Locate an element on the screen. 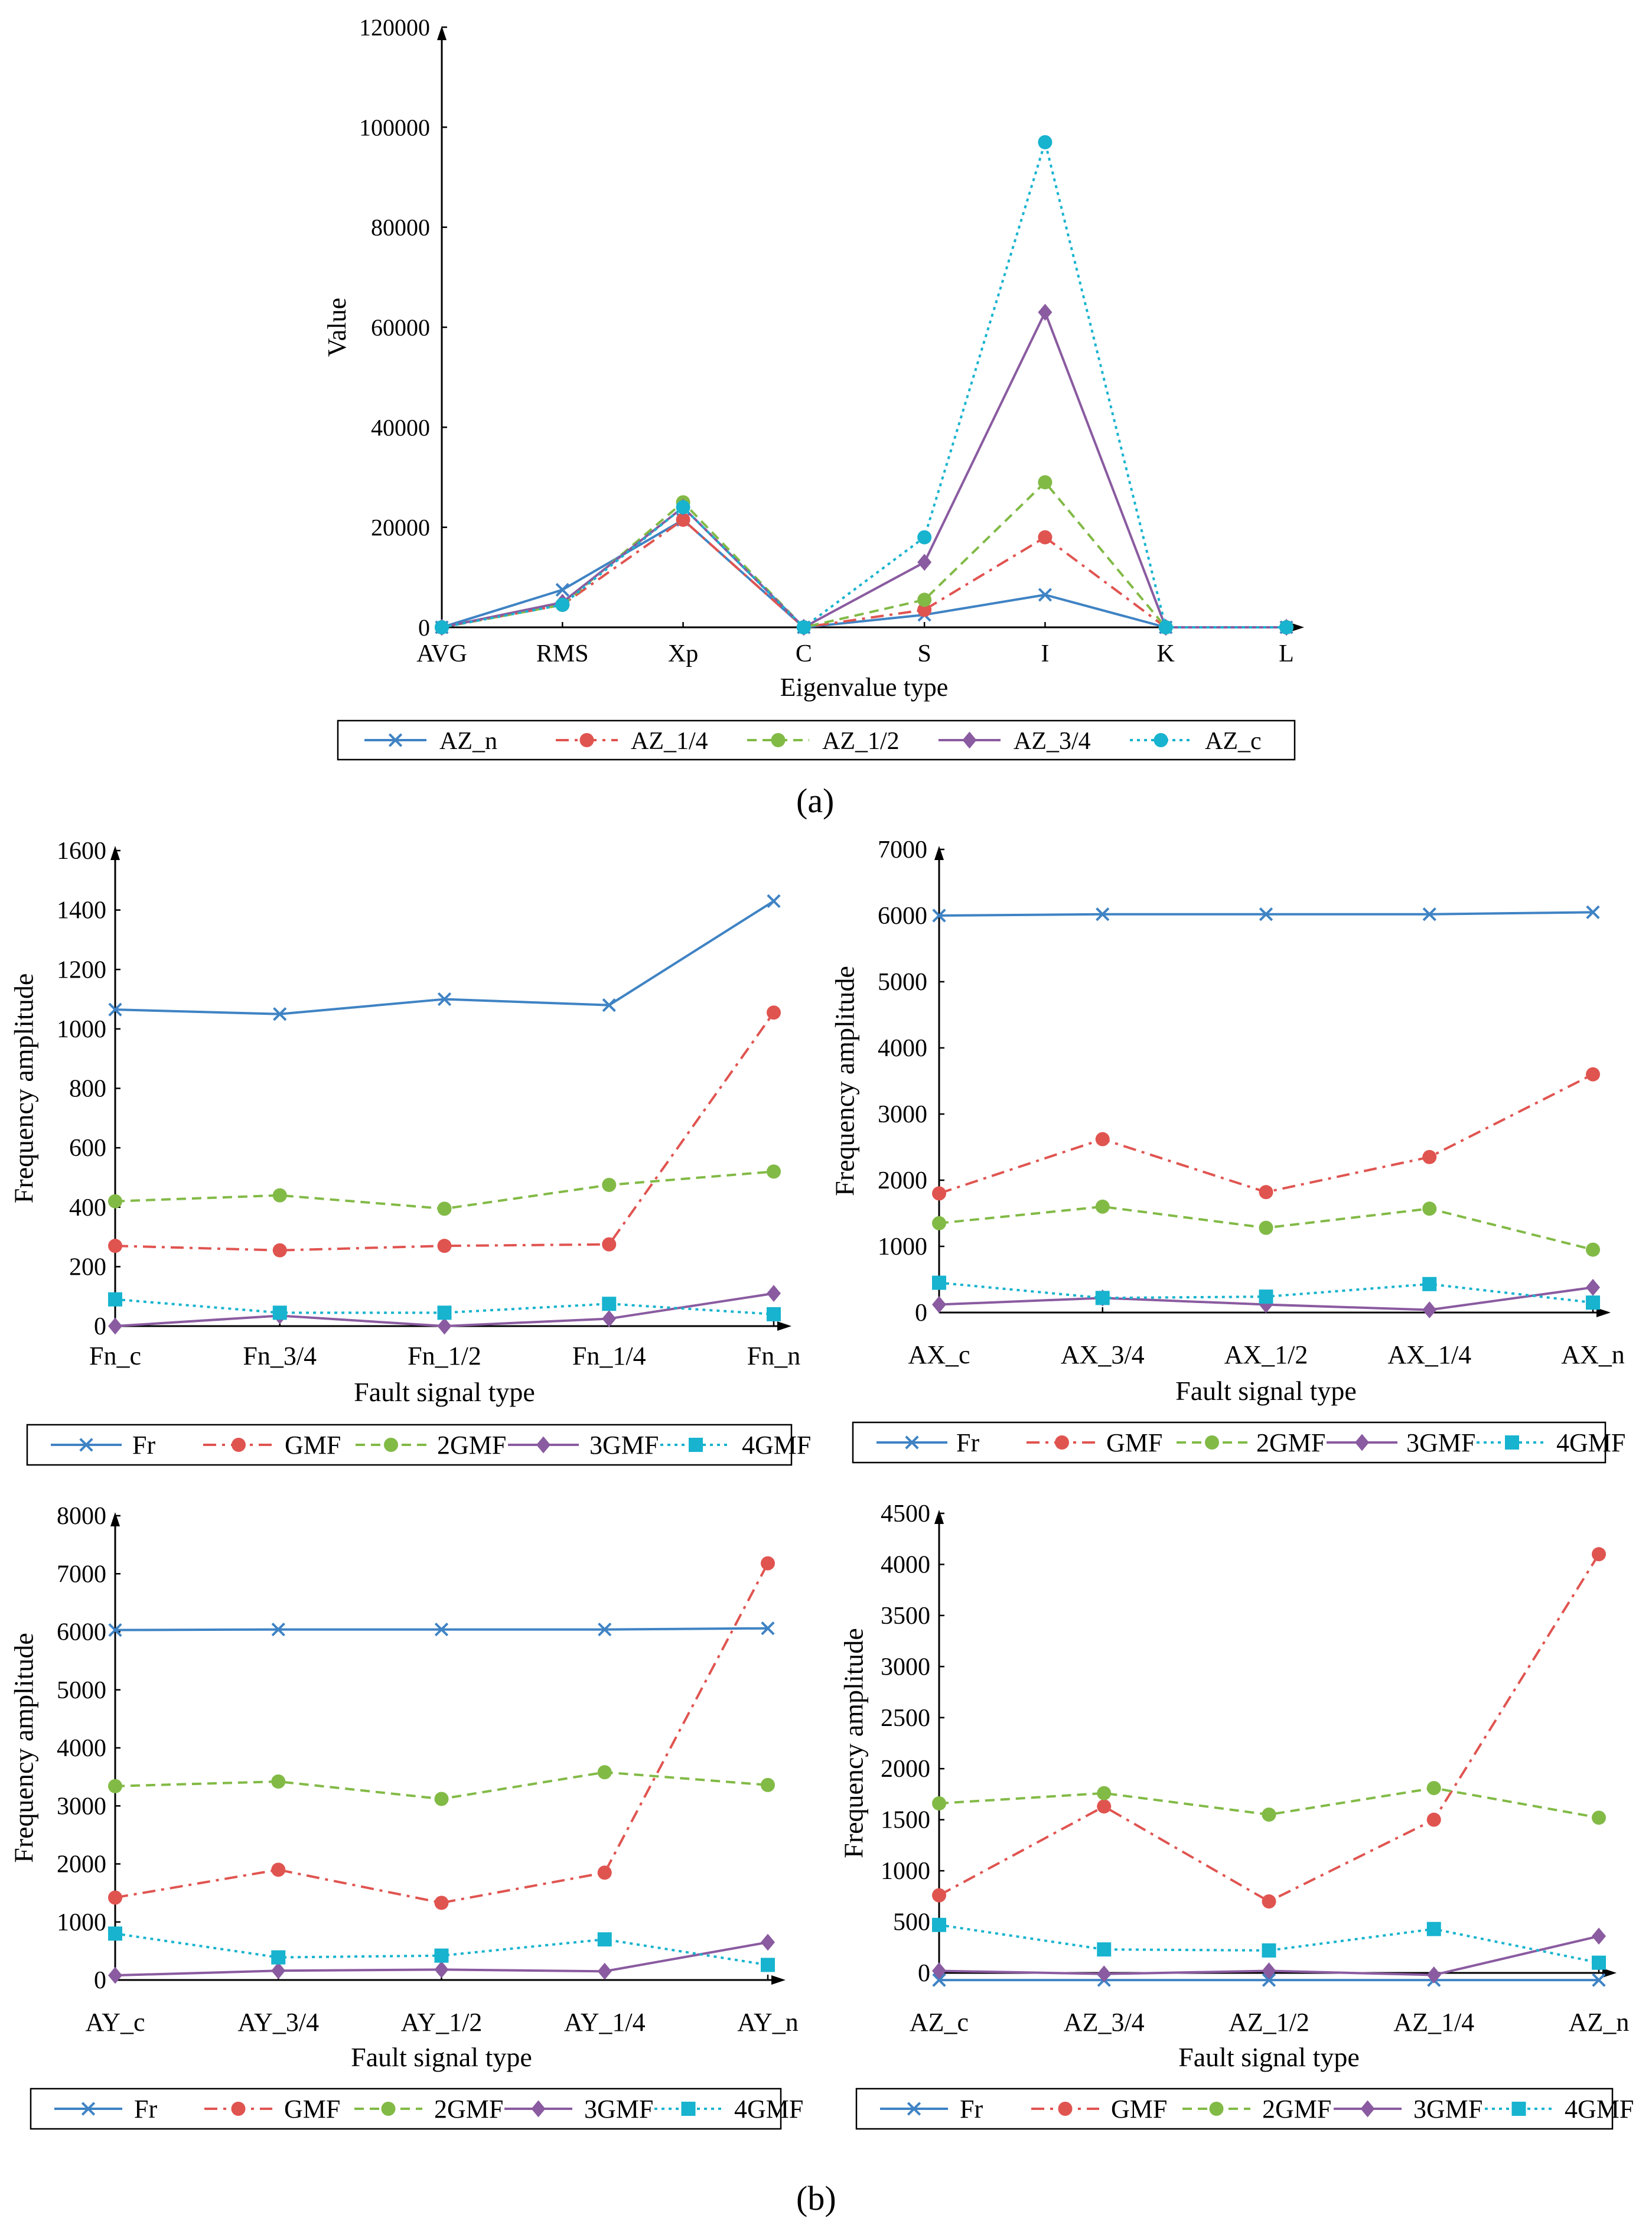 The height and width of the screenshot is (2234, 1652). x-tick-label: AX_1/2 is located at coordinates (1266, 1354).